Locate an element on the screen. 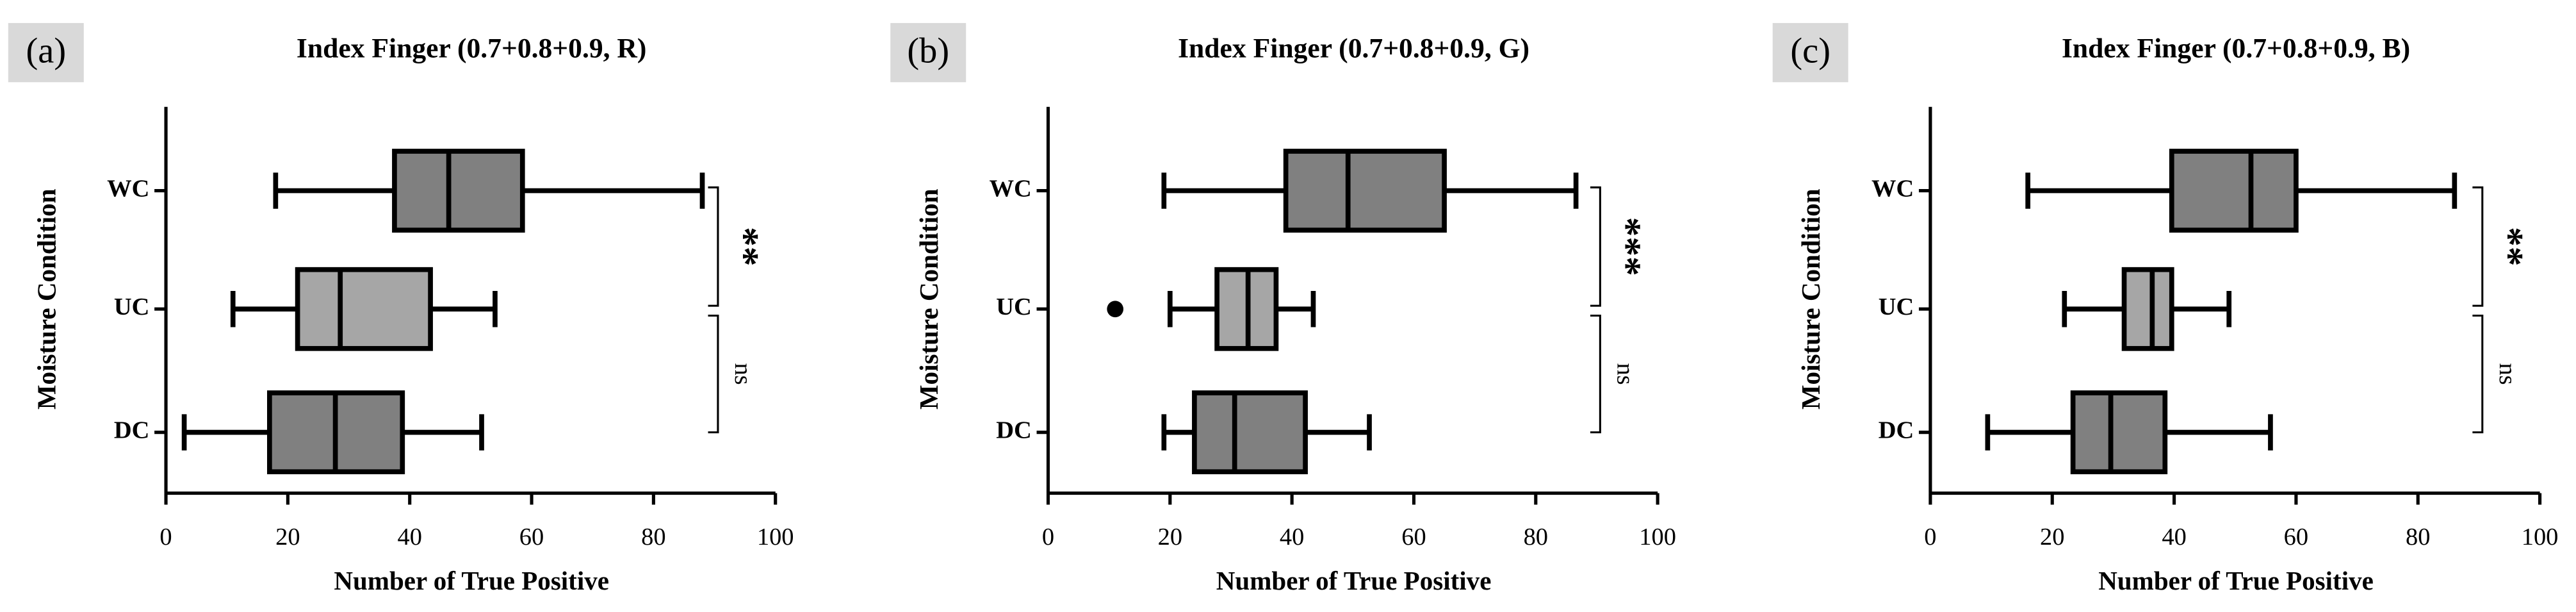  outlier is located at coordinates (1115, 309).